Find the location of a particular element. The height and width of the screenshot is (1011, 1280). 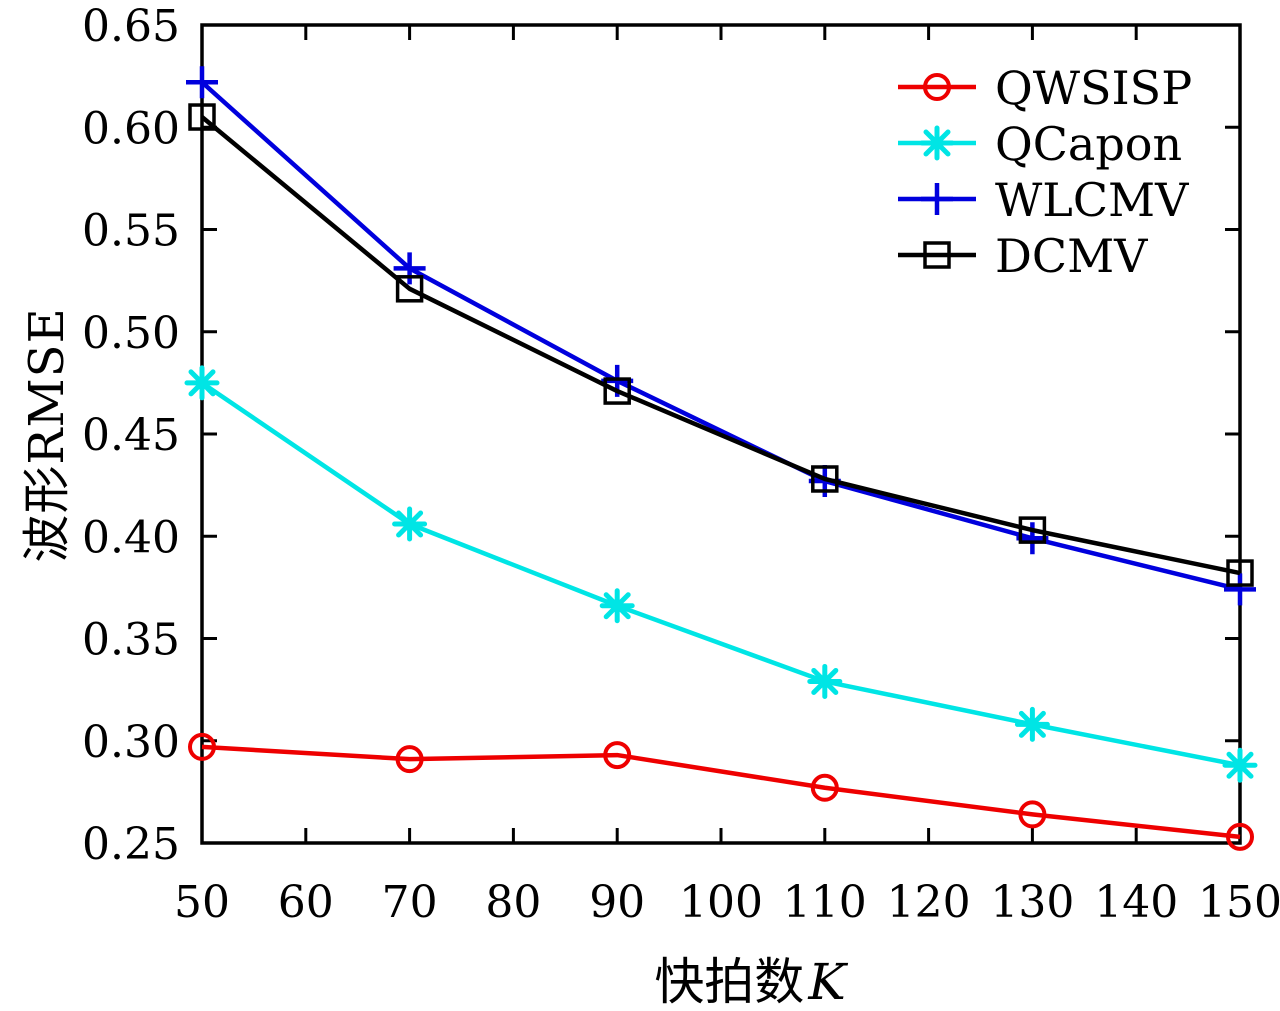

x-tick-label: 140 is located at coordinates (1136, 902).